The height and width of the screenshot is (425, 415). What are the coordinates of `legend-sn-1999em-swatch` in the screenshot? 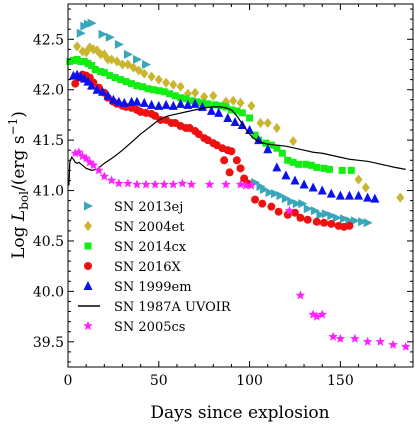 It's located at (88, 285).